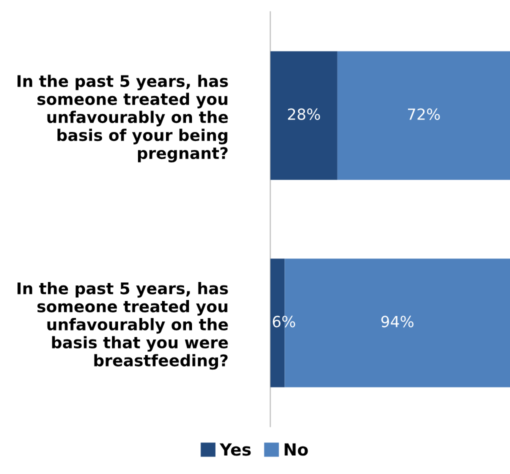 Image resolution: width=510 pixels, height=474 pixels. Describe the element at coordinates (304, 114) in the screenshot. I see `data-label: 28%` at that location.